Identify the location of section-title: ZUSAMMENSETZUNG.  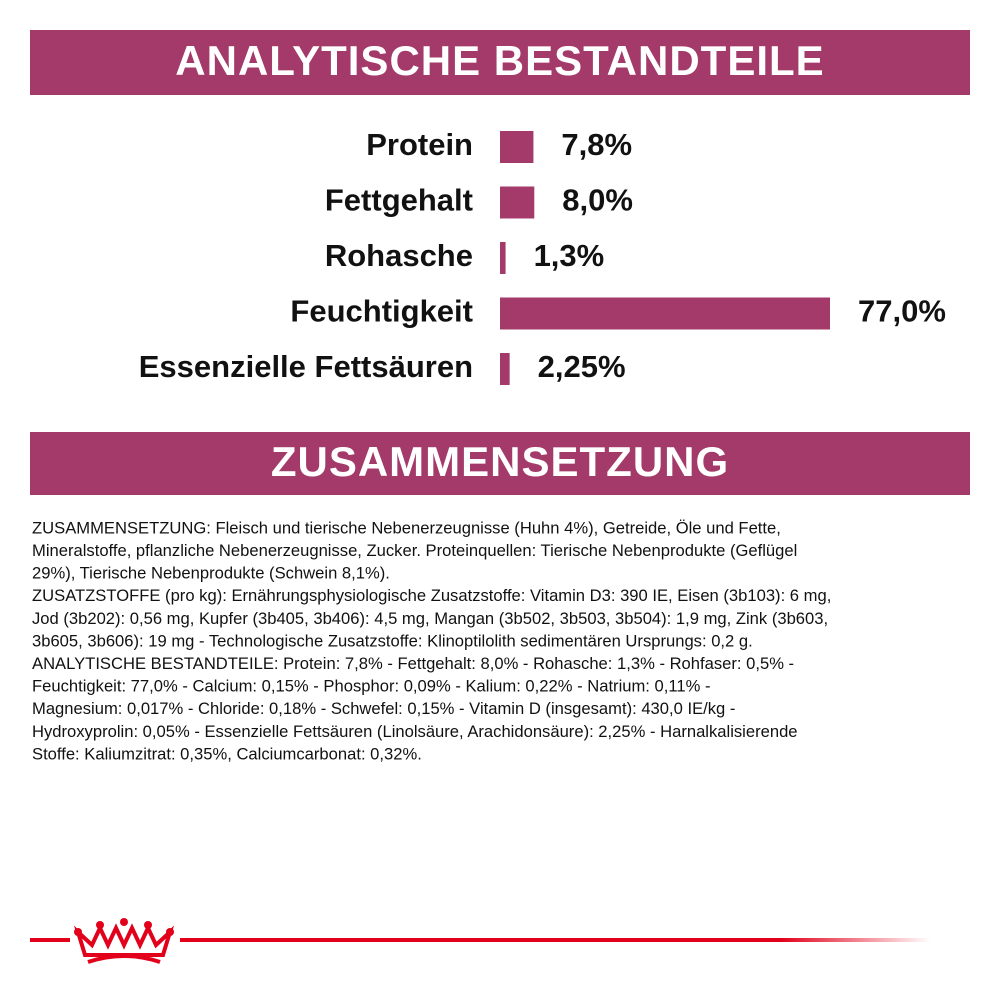
(500, 461).